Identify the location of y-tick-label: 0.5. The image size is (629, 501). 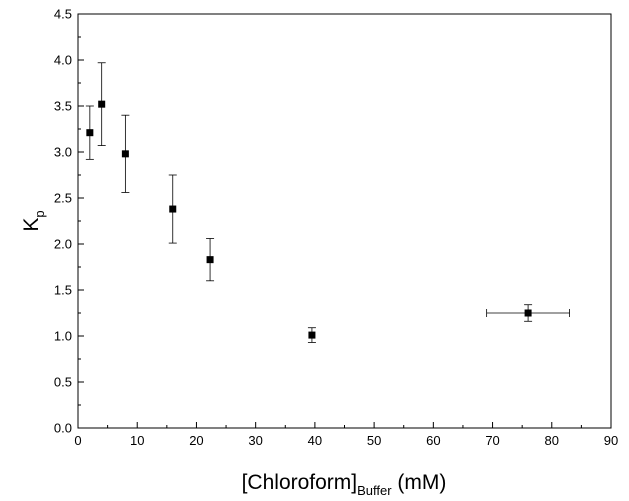
(63, 382).